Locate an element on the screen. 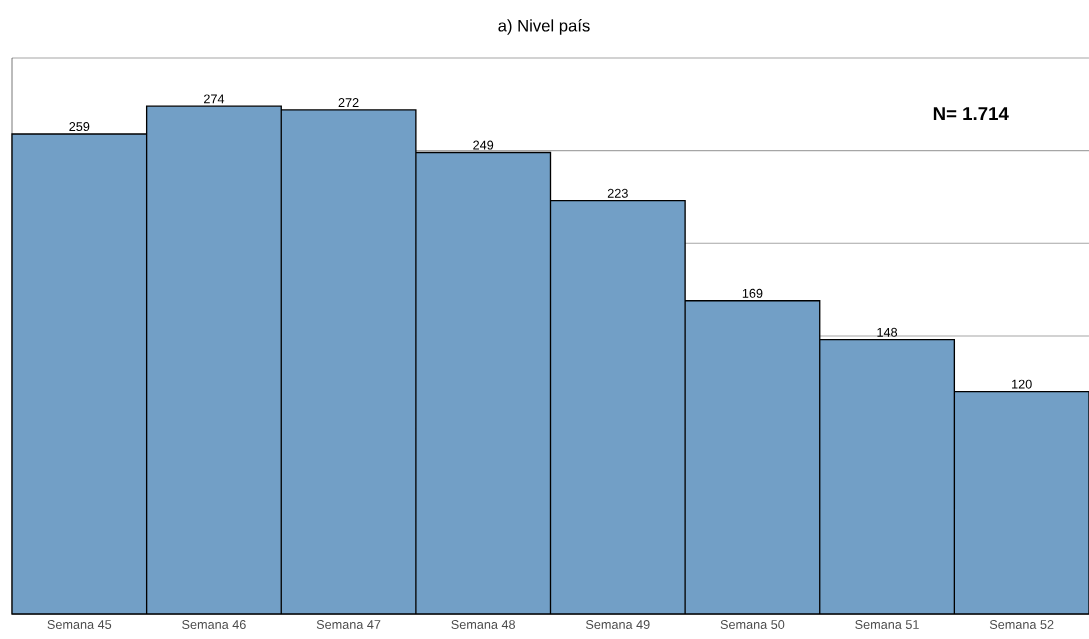 This screenshot has width=1089, height=639. data-label: 120 is located at coordinates (1022, 384).